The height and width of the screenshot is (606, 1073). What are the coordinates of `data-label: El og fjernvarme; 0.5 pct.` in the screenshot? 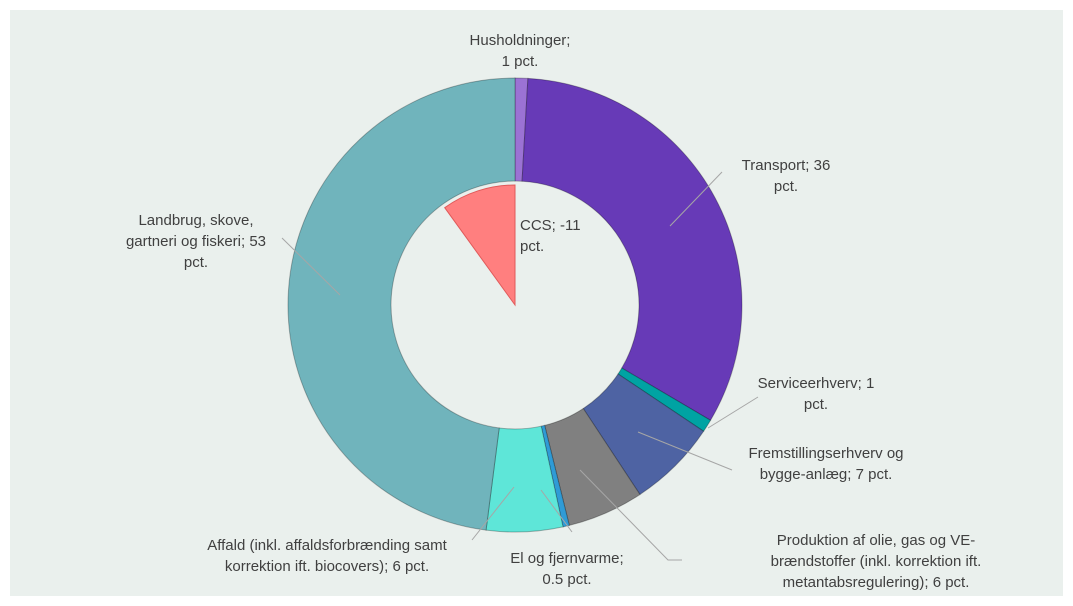 It's located at (567, 569).